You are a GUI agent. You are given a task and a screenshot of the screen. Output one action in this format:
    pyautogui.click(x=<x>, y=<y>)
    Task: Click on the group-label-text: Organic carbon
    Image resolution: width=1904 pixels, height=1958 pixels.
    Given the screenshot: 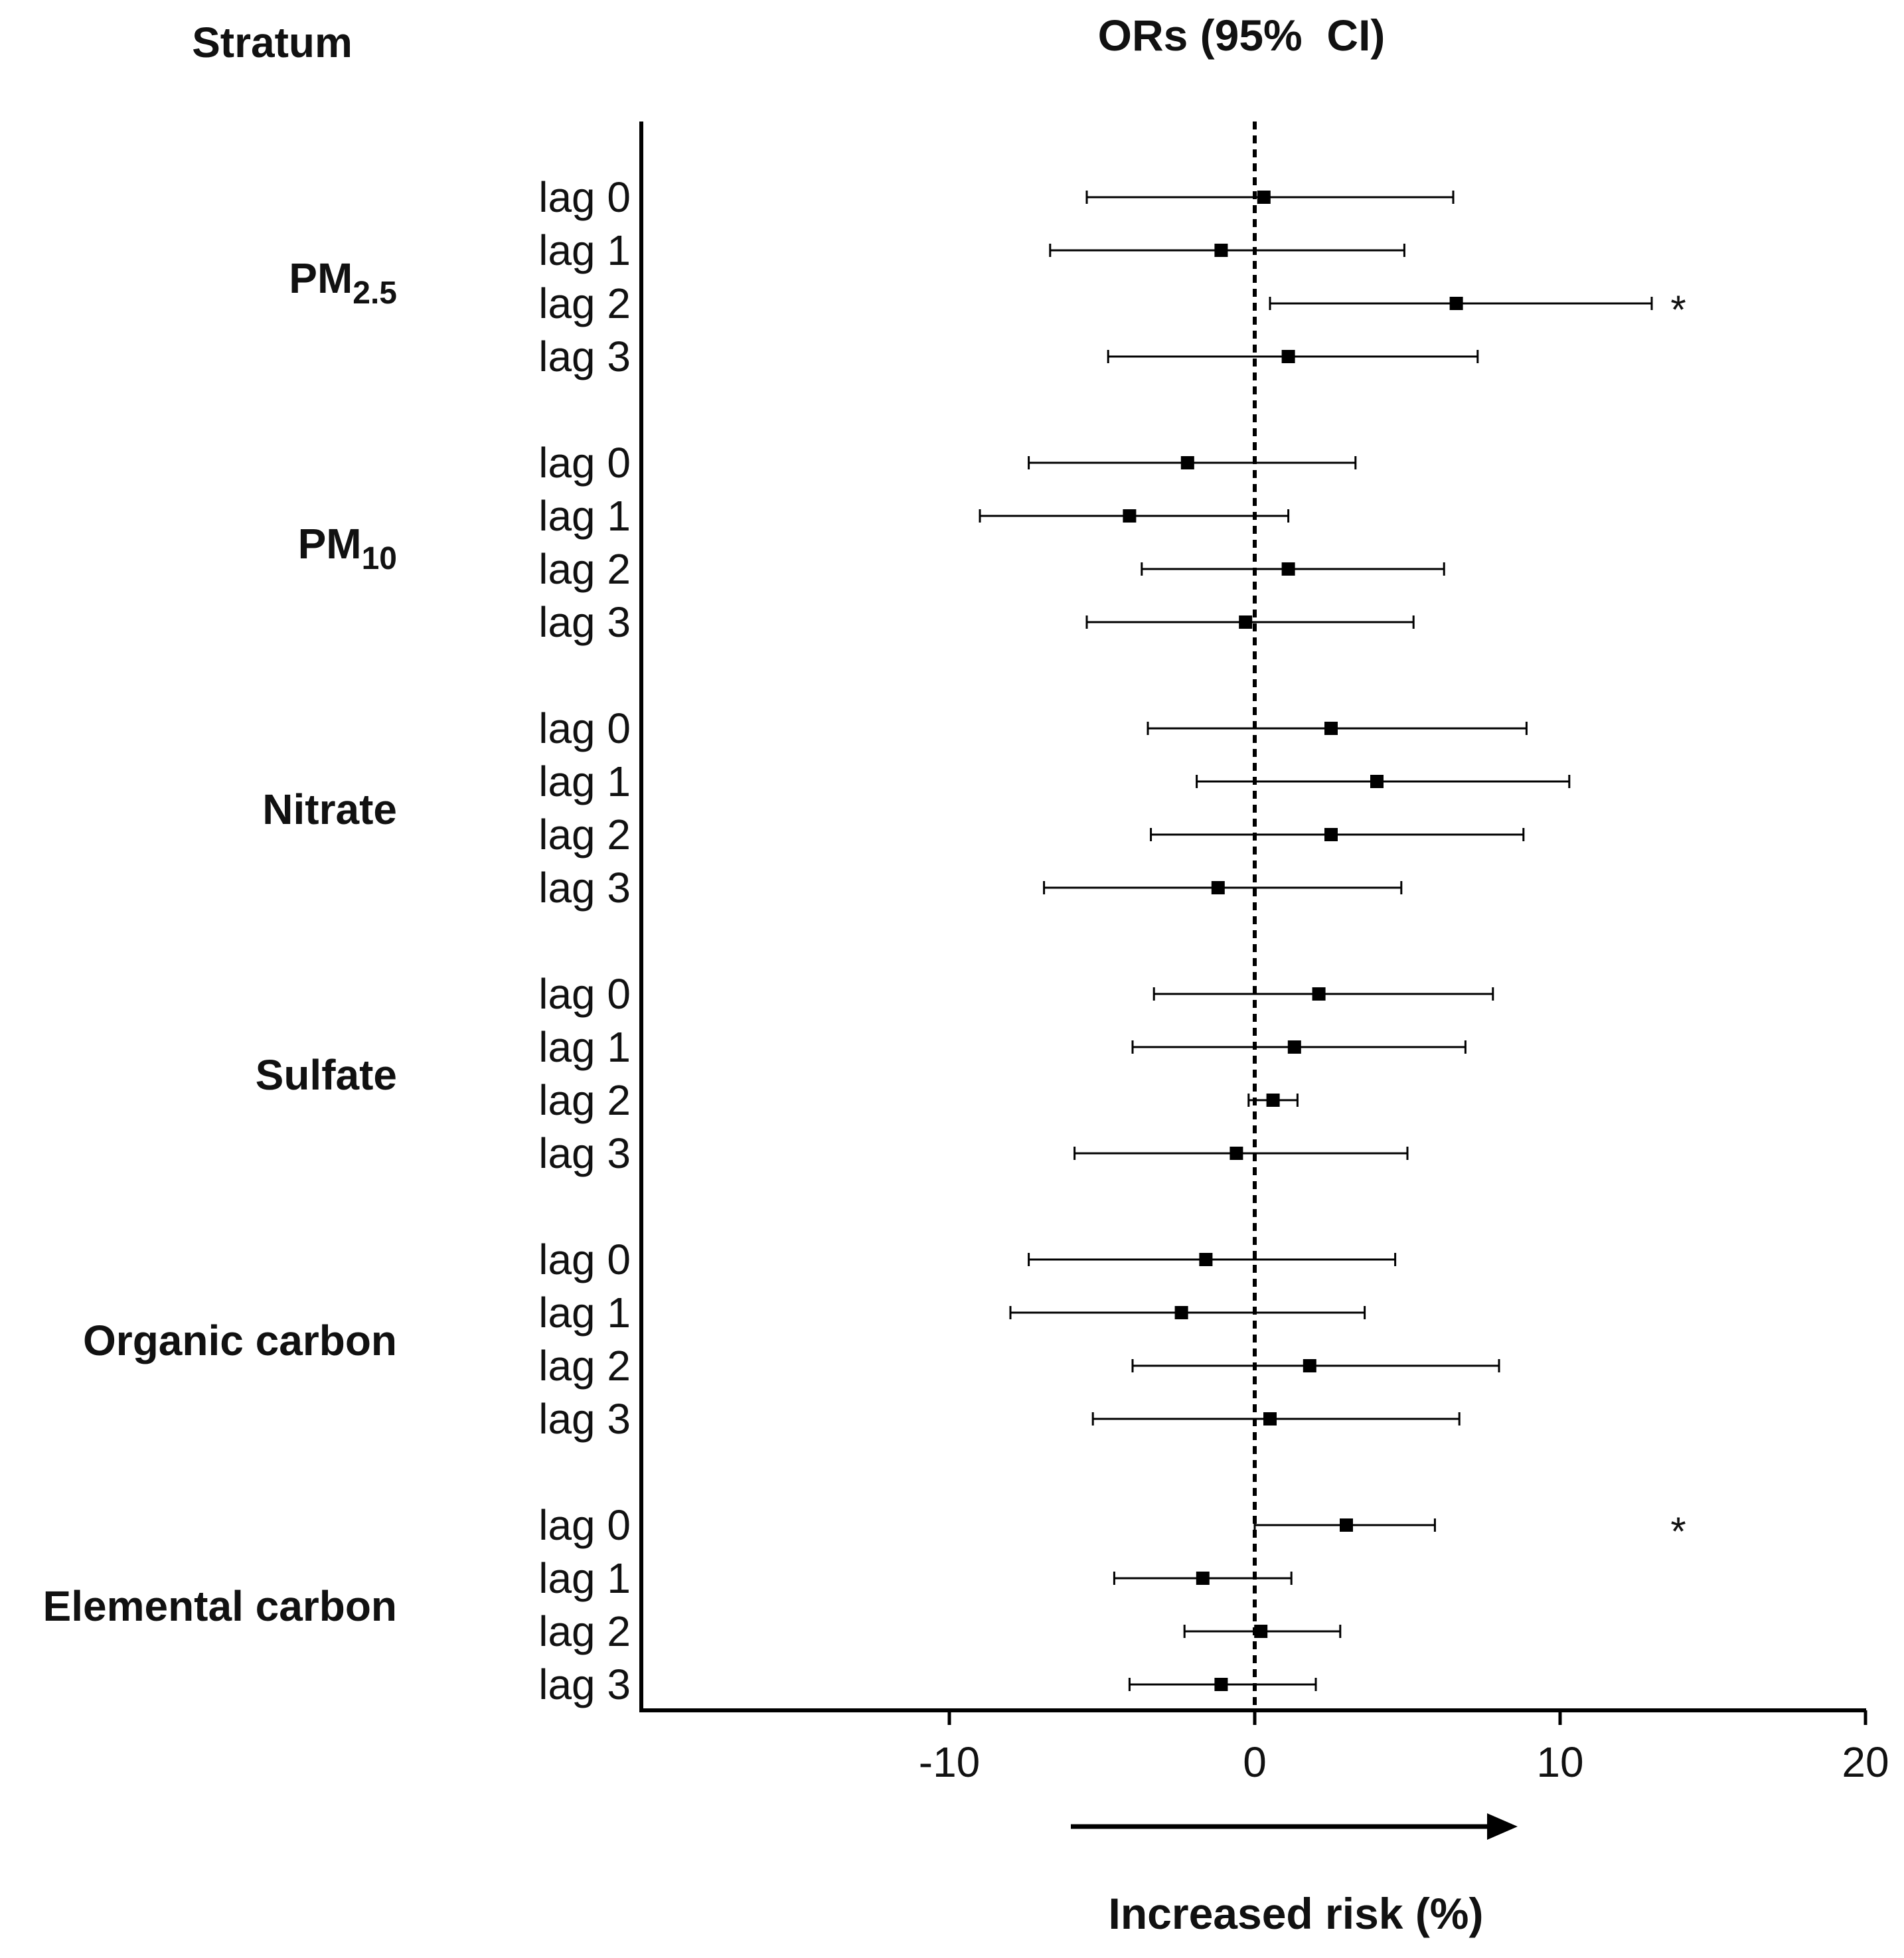 What is the action you would take?
    pyautogui.click(x=240, y=1340)
    